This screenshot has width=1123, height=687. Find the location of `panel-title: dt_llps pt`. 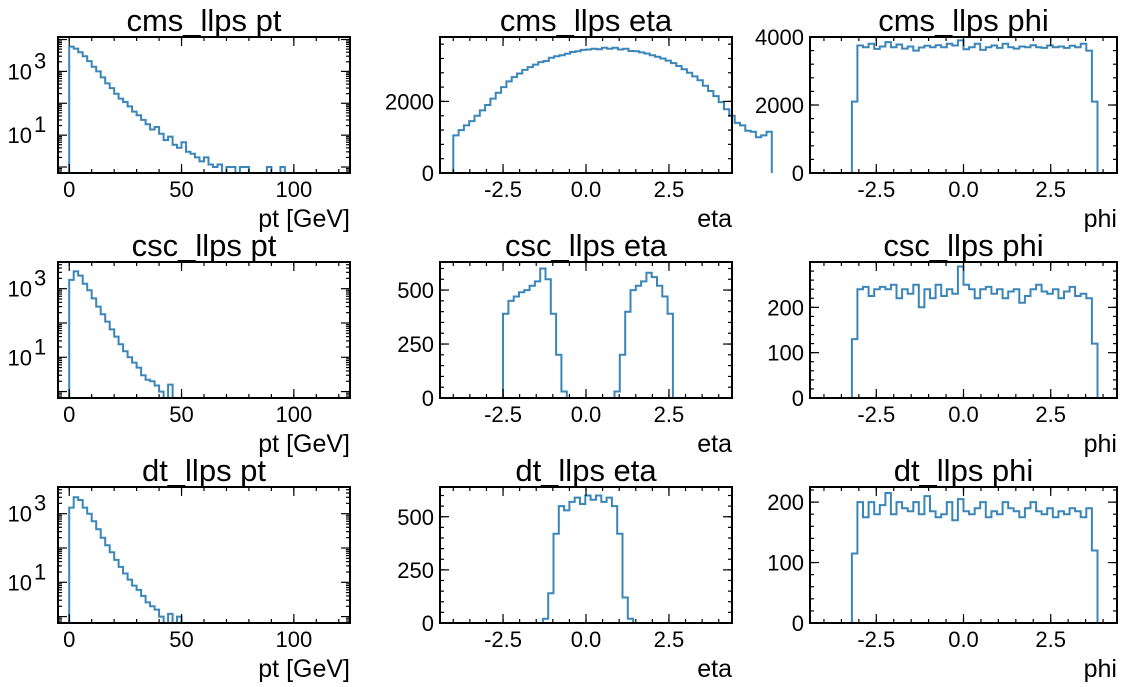

panel-title: dt_llps pt is located at coordinates (204, 470).